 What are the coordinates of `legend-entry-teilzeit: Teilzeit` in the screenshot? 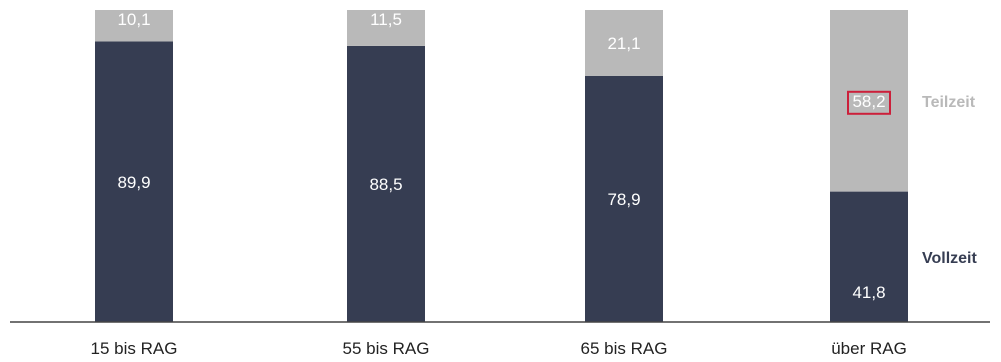 It's located at (949, 102).